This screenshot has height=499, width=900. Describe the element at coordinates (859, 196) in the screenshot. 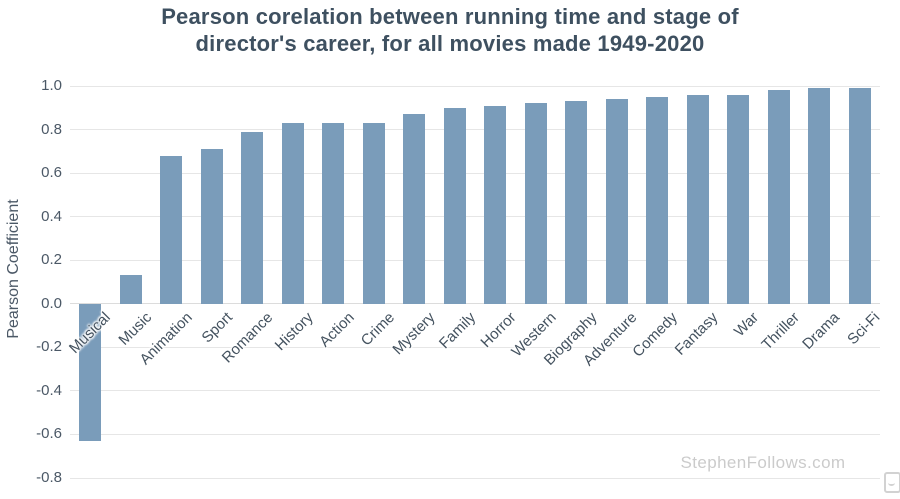

I see `bar-sci-fi` at that location.